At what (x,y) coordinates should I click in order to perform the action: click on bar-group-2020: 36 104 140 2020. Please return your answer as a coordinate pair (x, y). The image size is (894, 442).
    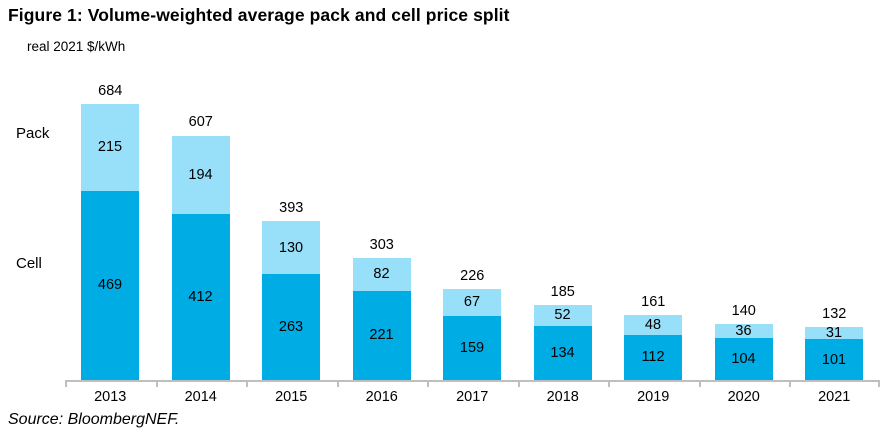
    Looking at the image, I should click on (744, 202).